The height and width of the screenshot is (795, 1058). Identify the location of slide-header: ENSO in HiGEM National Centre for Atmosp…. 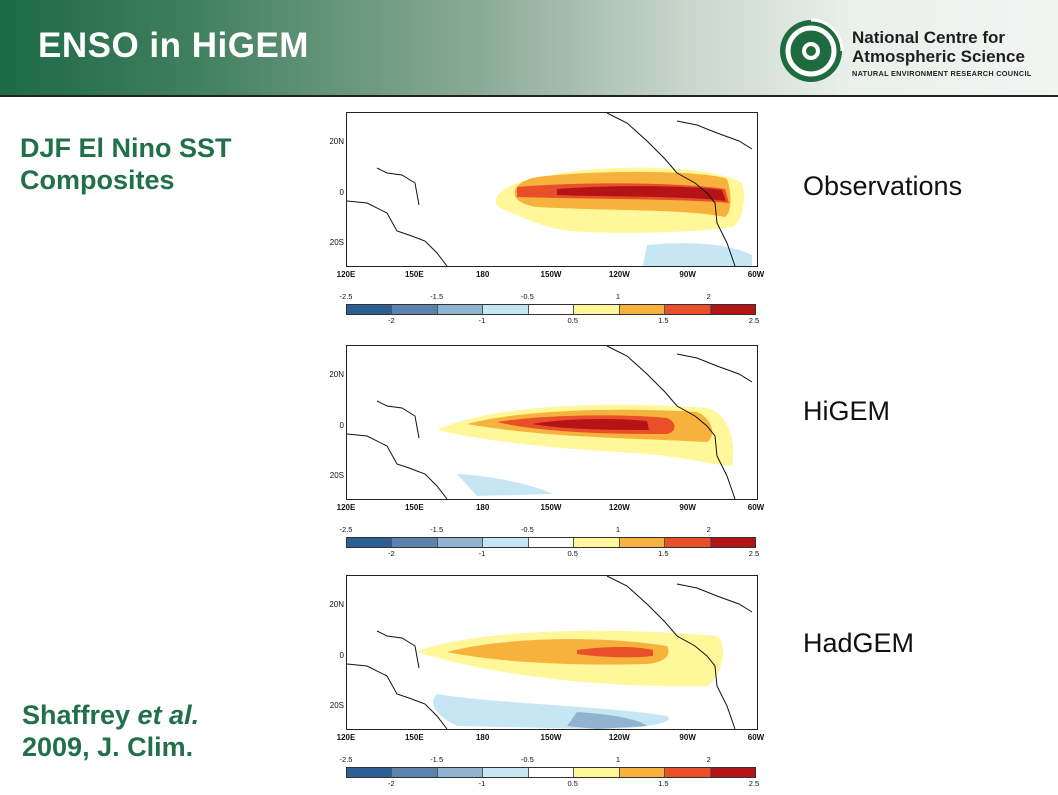
(529, 48).